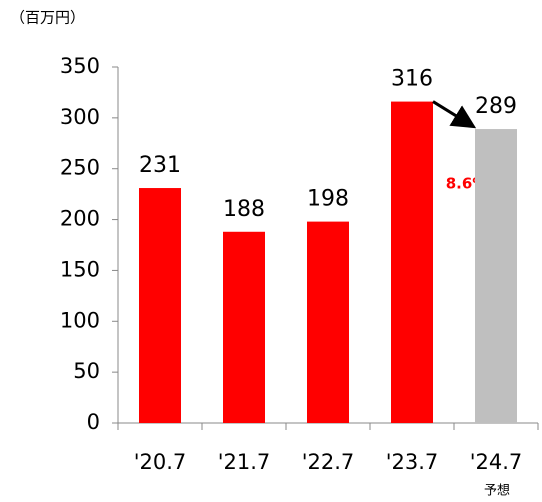 The image size is (542, 502). Describe the element at coordinates (80, 66) in the screenshot. I see `y-tick-label: 350` at that location.